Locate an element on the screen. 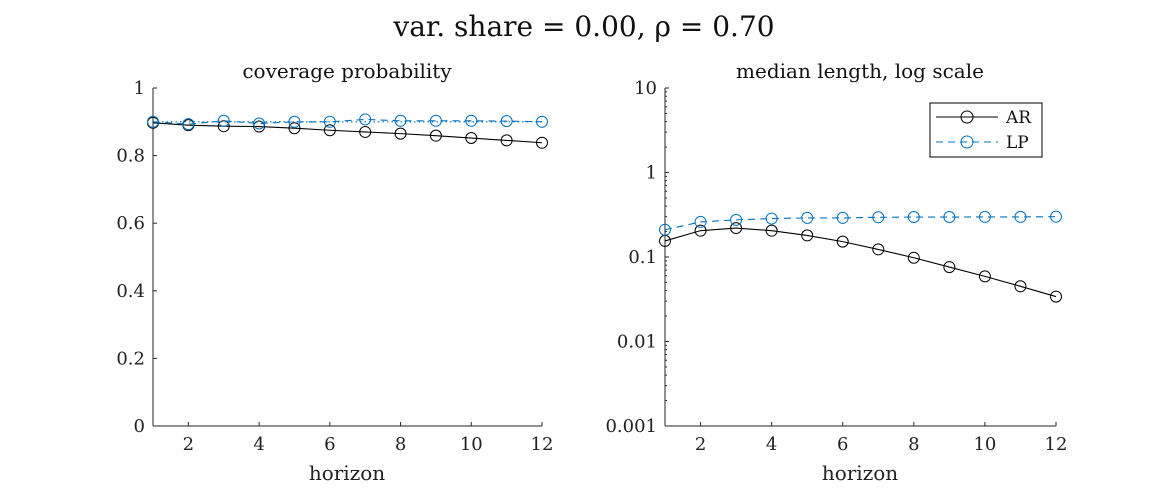 This screenshot has width=1167, height=490. x-tick-label-coverage: 10 is located at coordinates (471, 444).